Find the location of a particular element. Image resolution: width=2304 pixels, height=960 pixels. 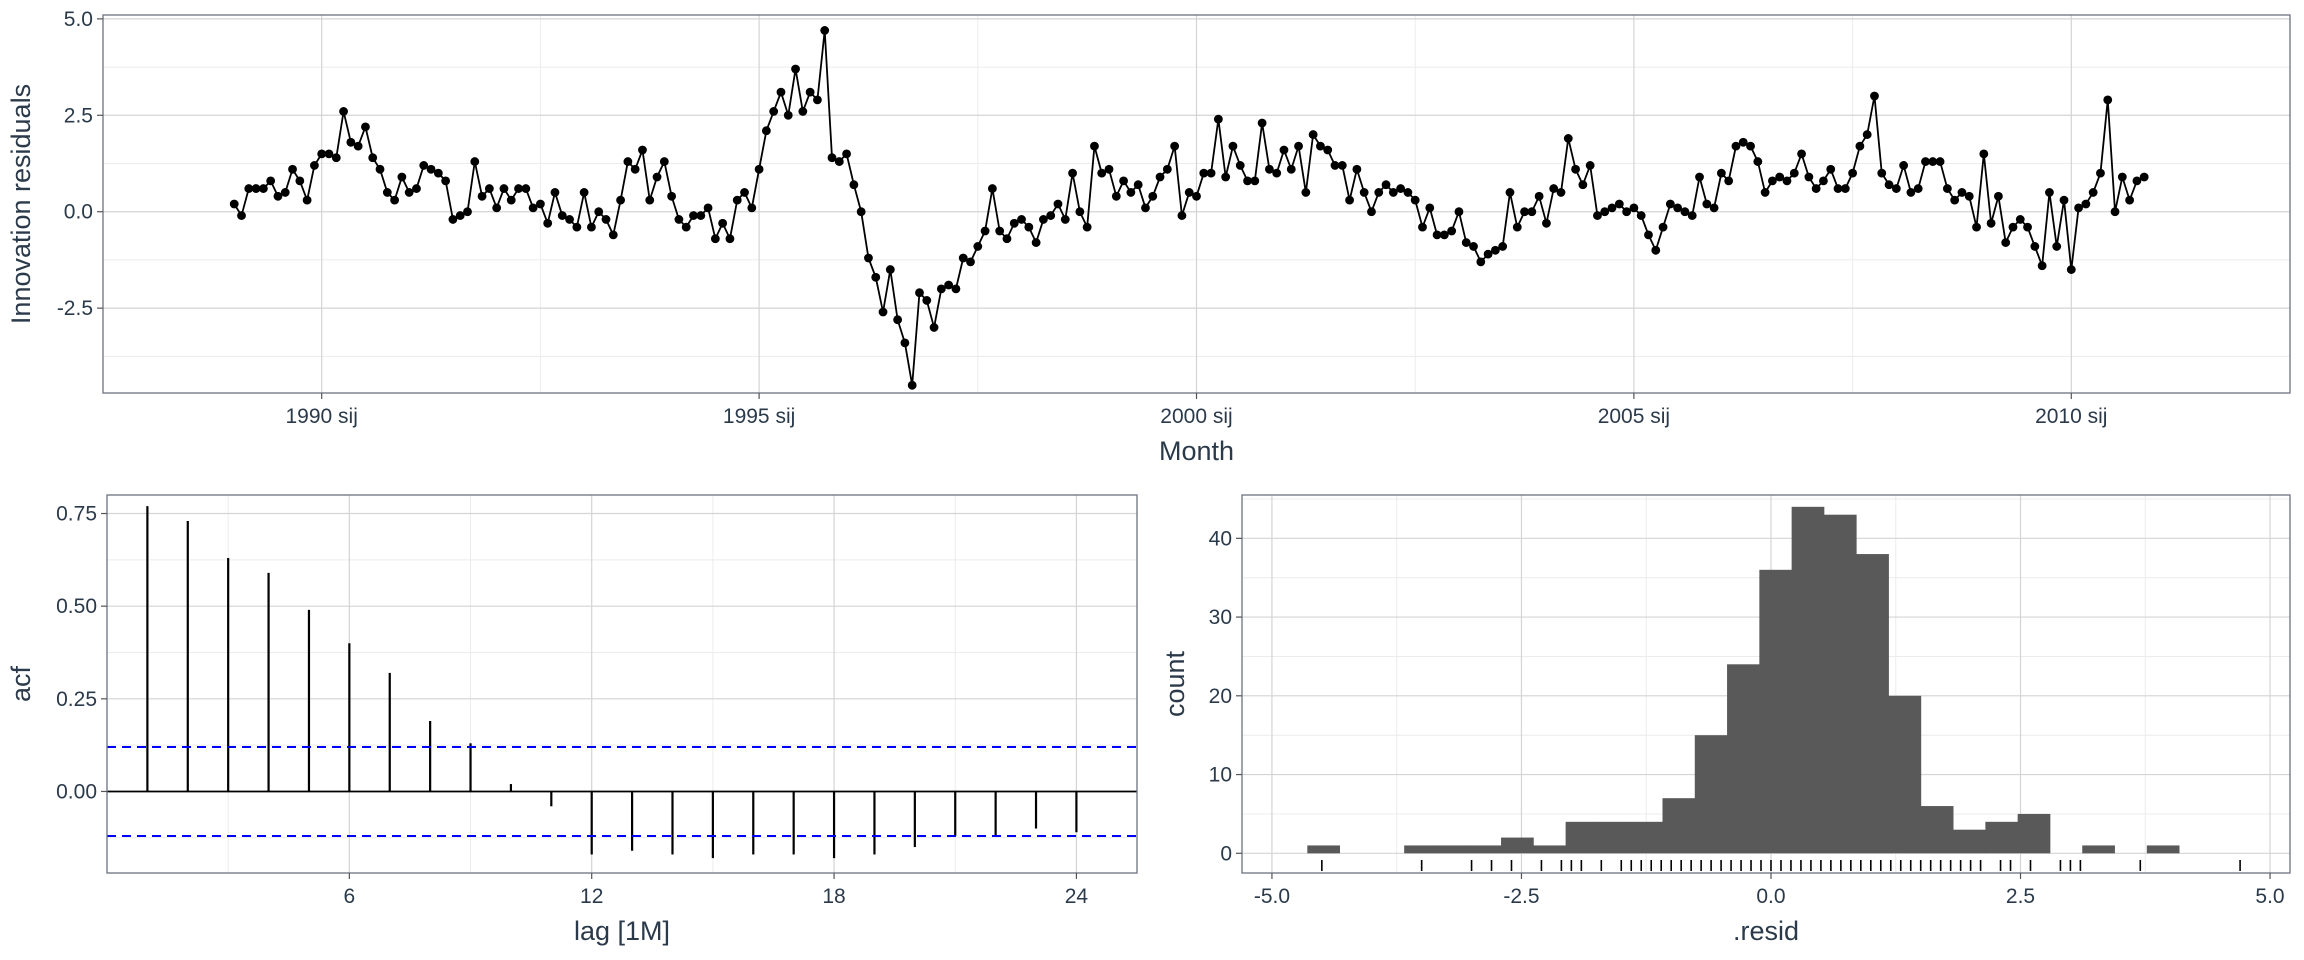

x-tick-label: 0.0 is located at coordinates (1770, 896).